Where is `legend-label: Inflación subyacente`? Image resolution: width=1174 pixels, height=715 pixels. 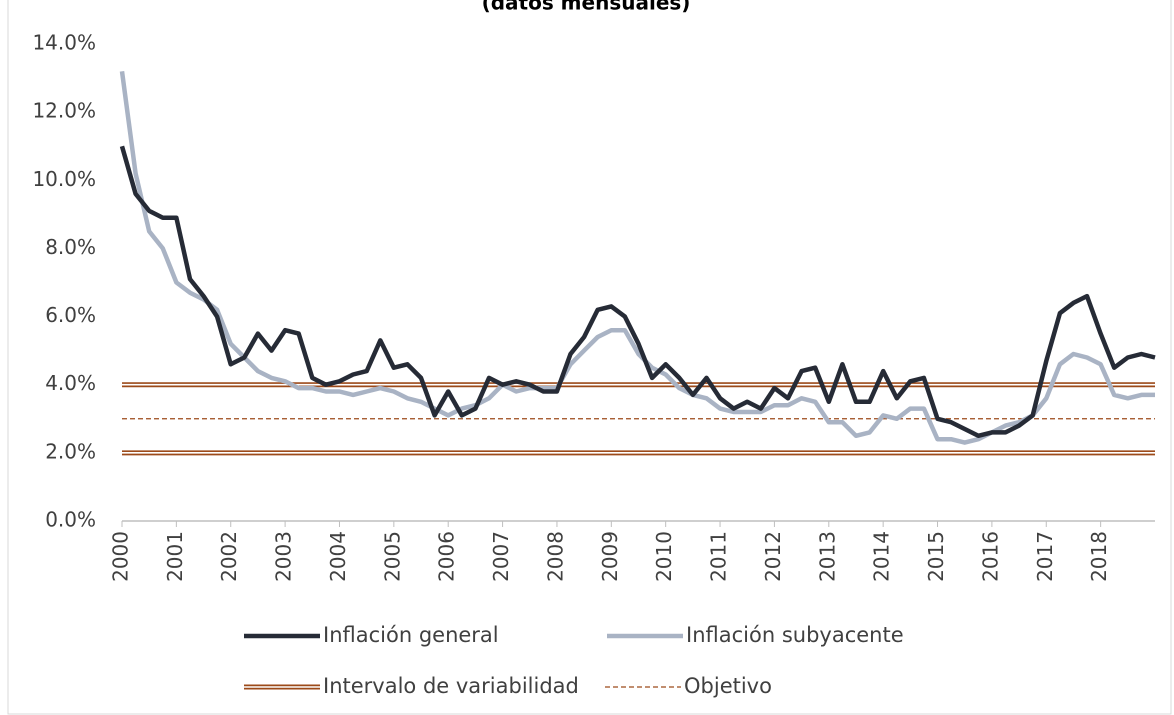
legend-label: Inflación subyacente is located at coordinates (795, 635).